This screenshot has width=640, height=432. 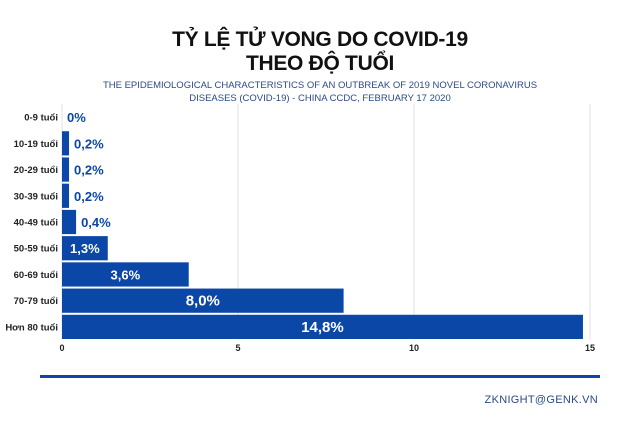 What do you see at coordinates (96, 222) in the screenshot?
I see `data-label: 0,4%` at bounding box center [96, 222].